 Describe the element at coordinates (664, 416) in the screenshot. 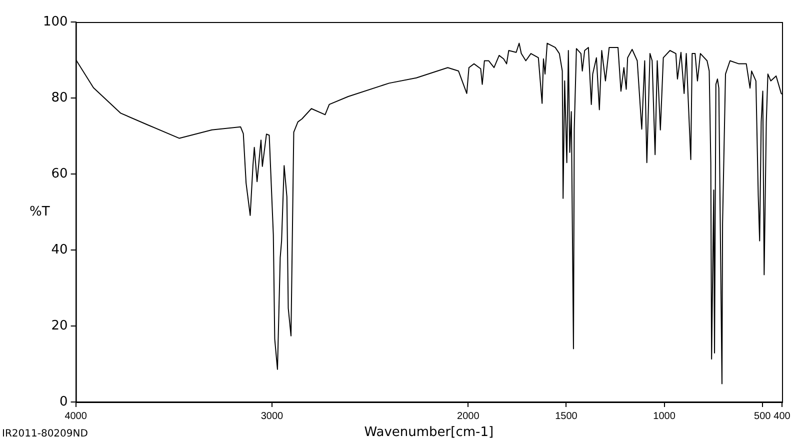

I see `x-tick-label: 1000` at that location.